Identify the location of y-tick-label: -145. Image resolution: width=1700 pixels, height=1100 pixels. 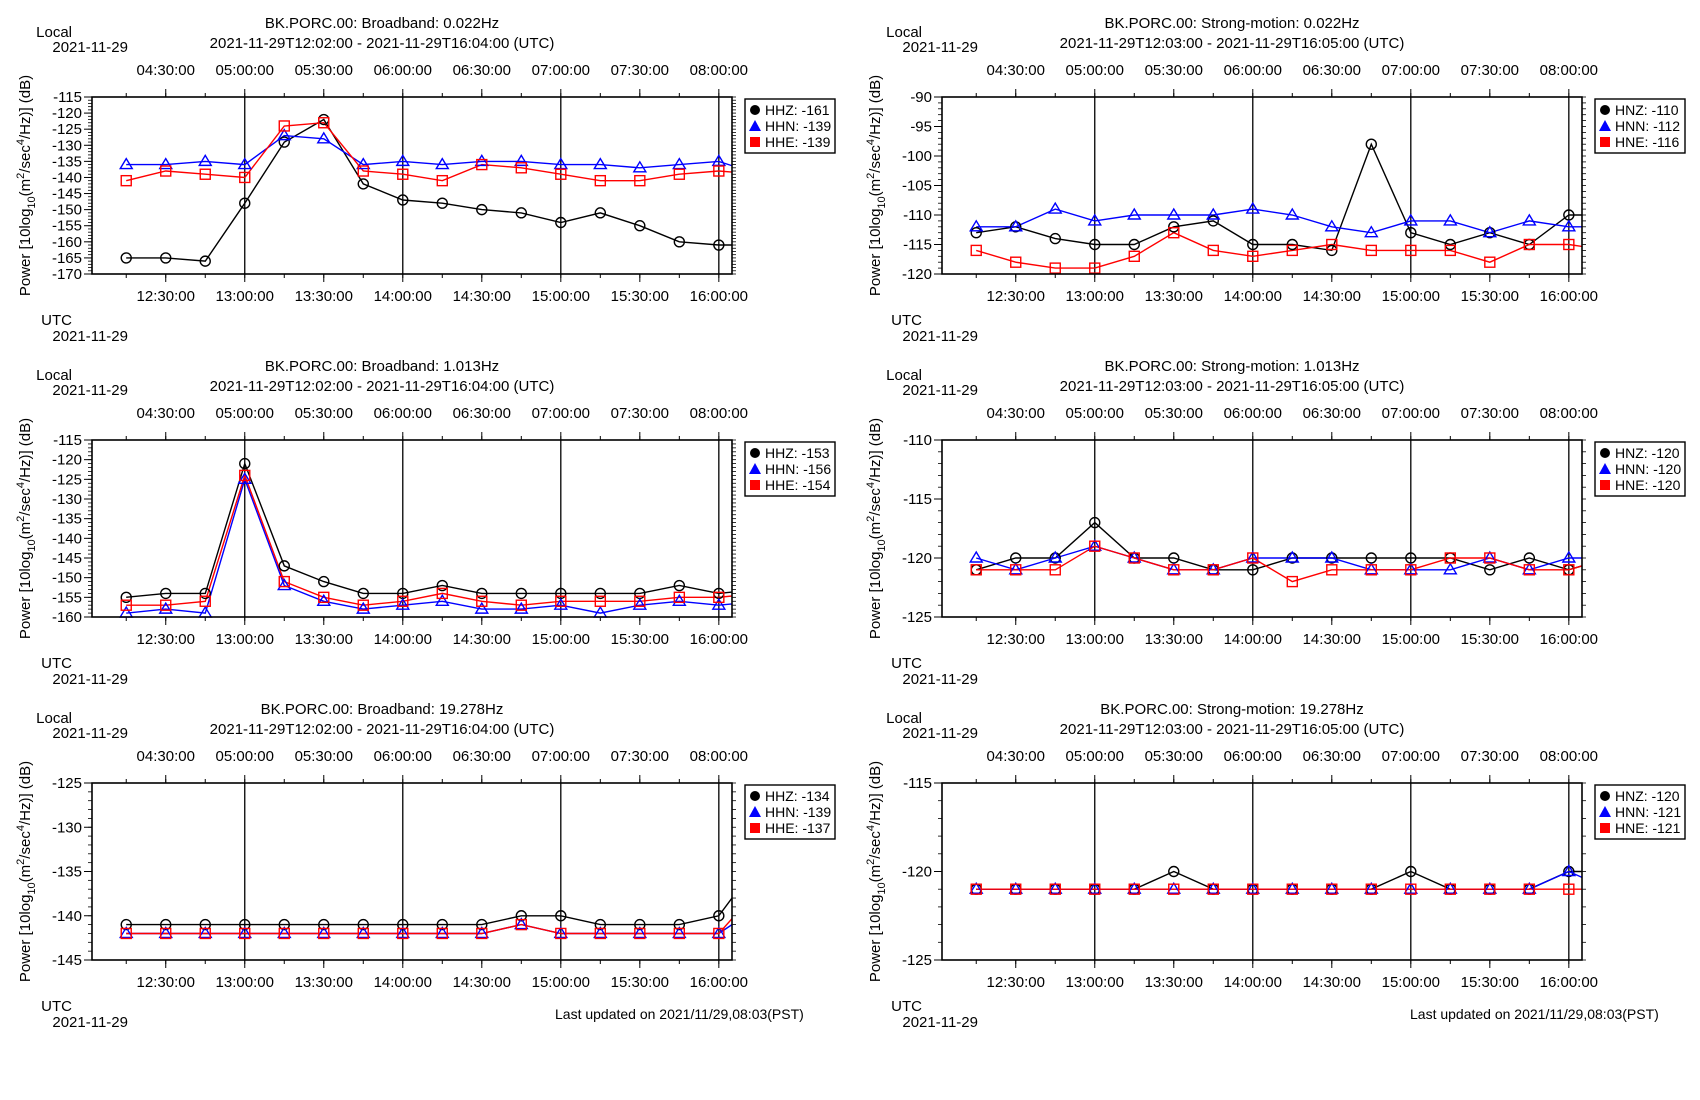
(67, 558).